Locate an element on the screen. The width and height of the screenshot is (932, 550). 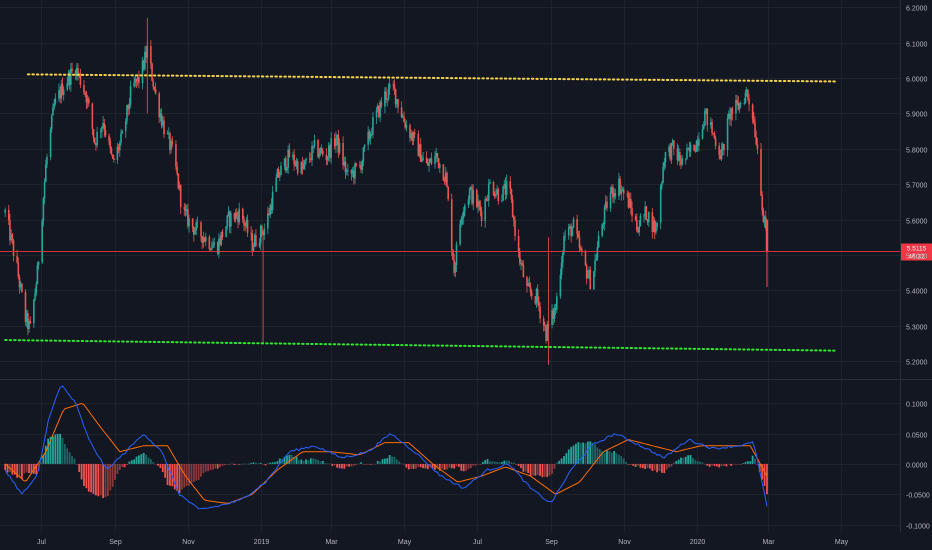
price-axis-tick-label: 5.3000 is located at coordinates (917, 328).